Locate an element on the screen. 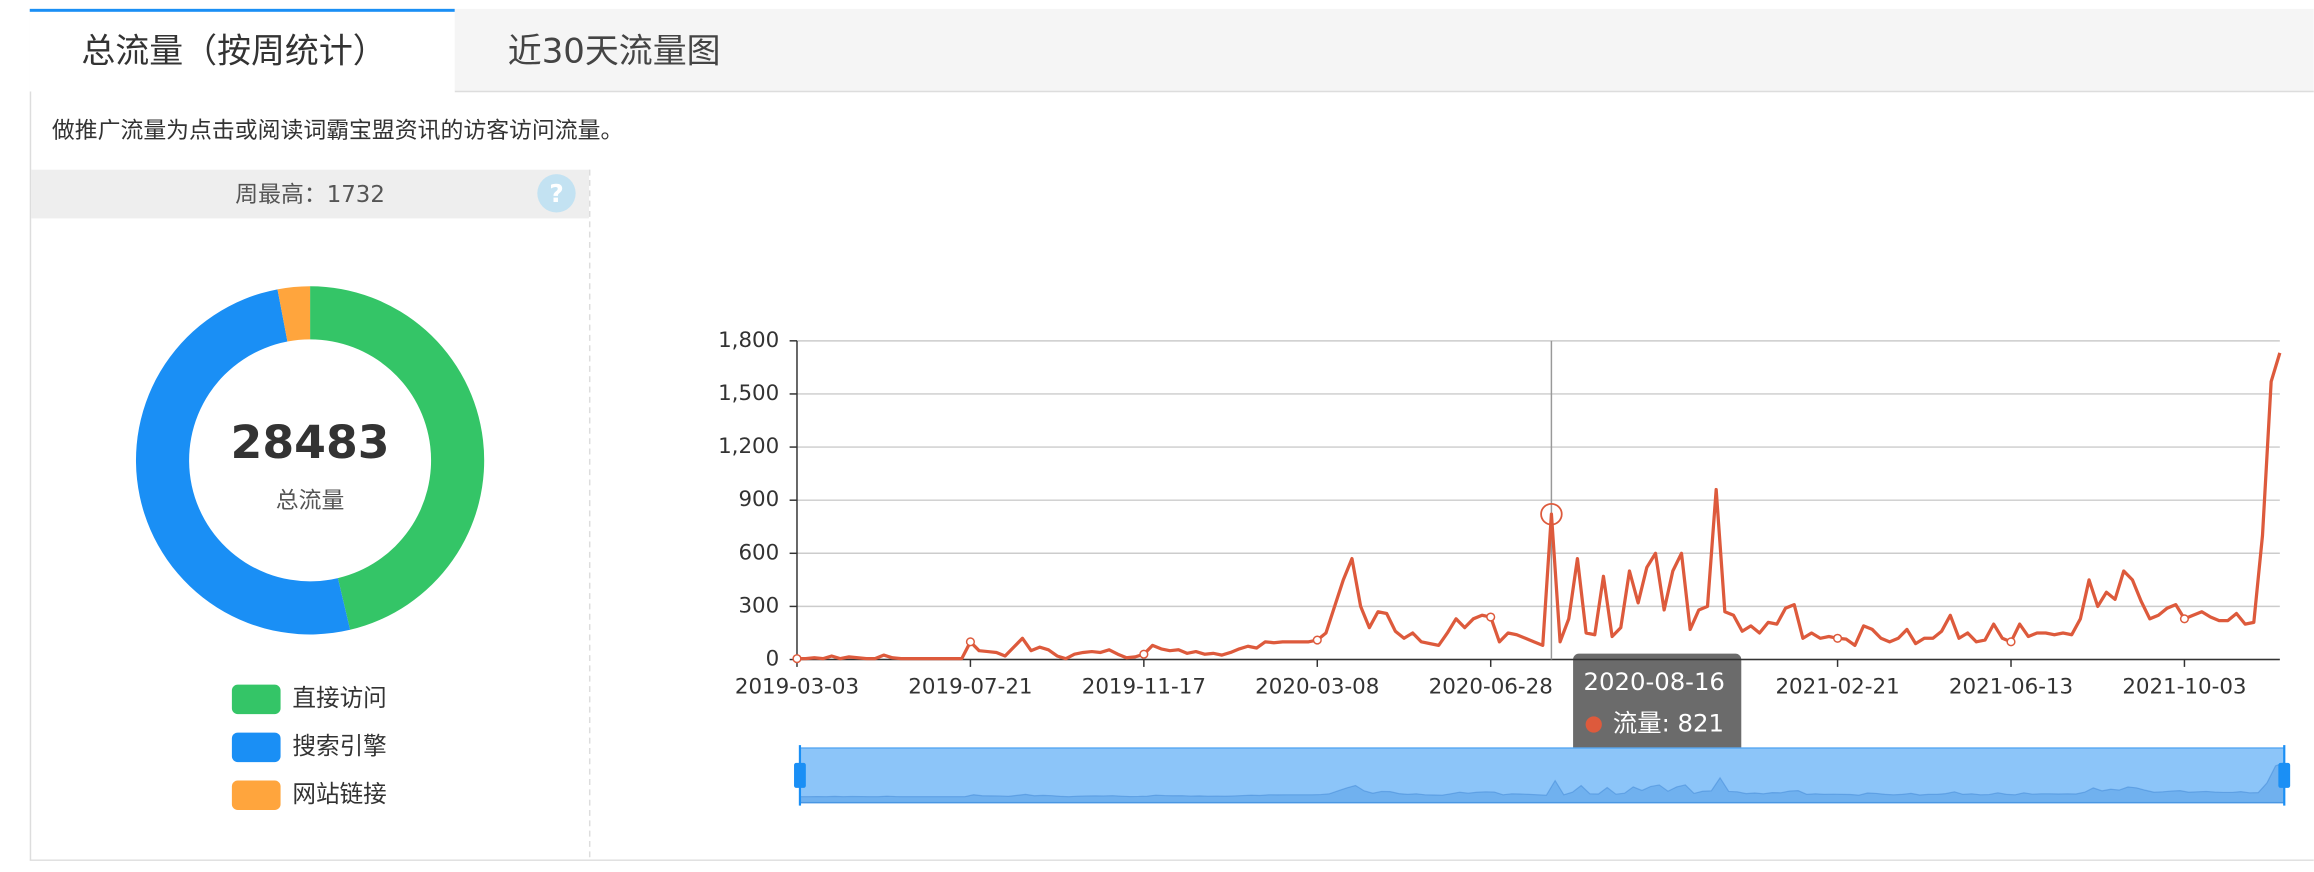  x-tick-label: 2021-02-21 is located at coordinates (1837, 687).